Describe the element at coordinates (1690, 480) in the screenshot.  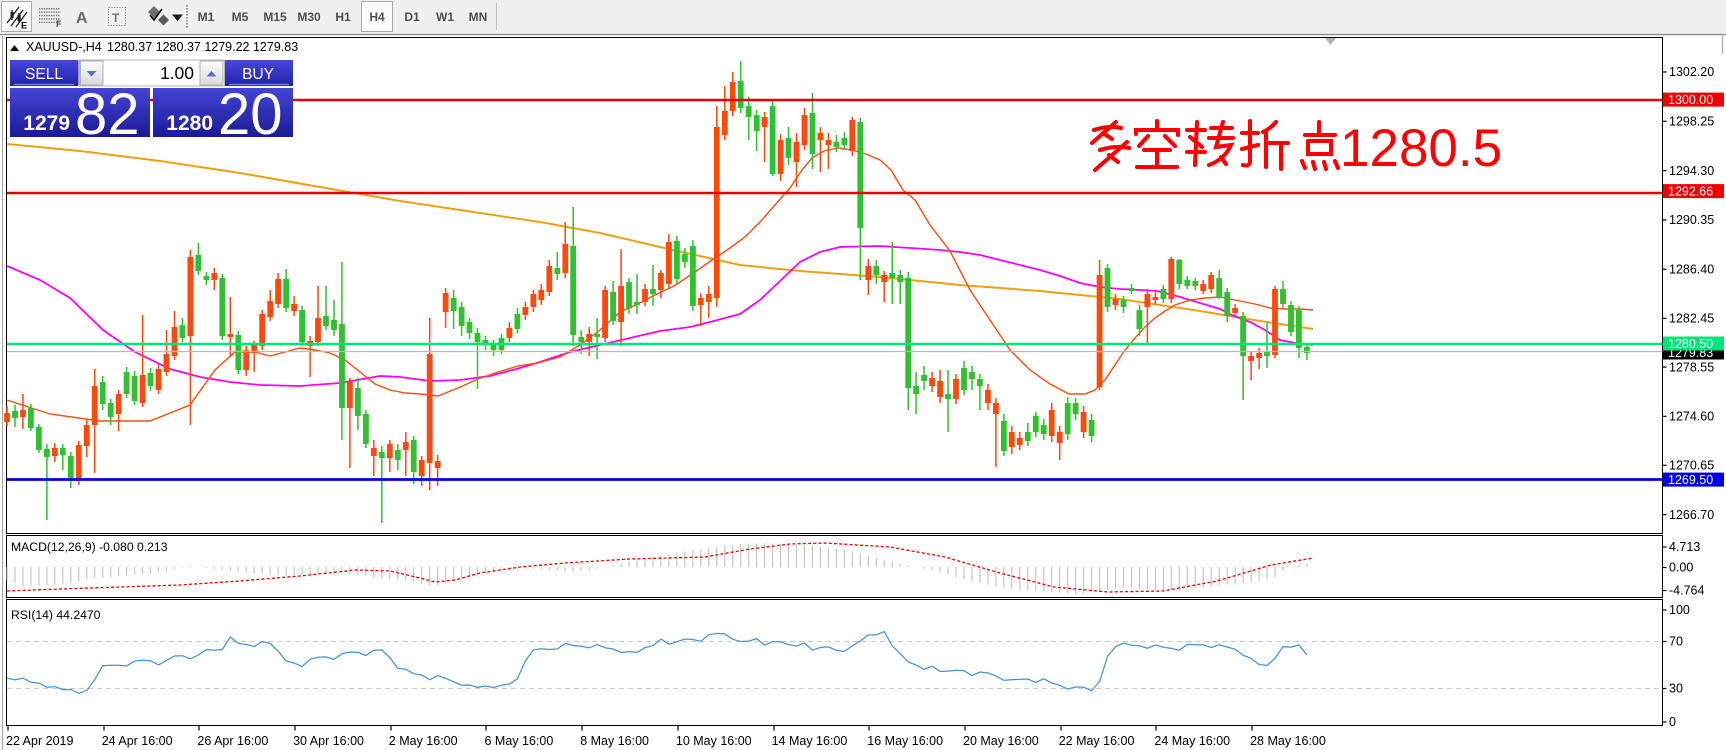
I see `svg-text: 1269.50` at that location.